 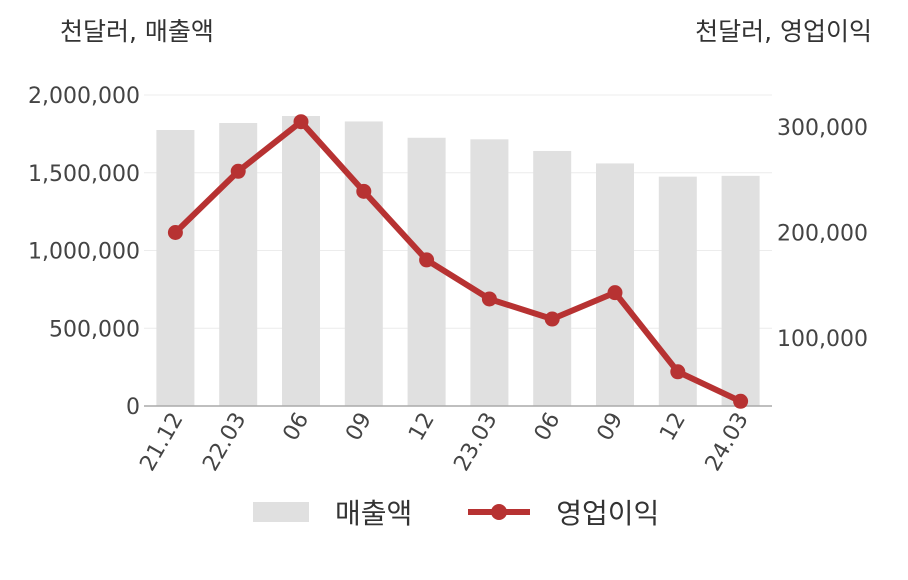 What do you see at coordinates (822, 128) in the screenshot?
I see `y-right-tick-label: 300,000` at bounding box center [822, 128].